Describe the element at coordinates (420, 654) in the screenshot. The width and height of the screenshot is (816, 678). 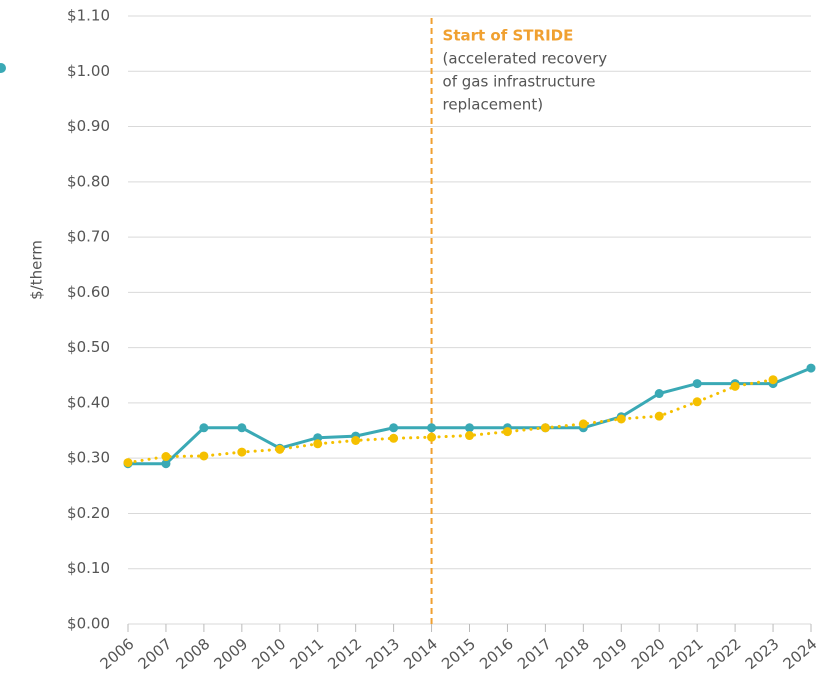
I see `x-tick-label: 2014` at that location.